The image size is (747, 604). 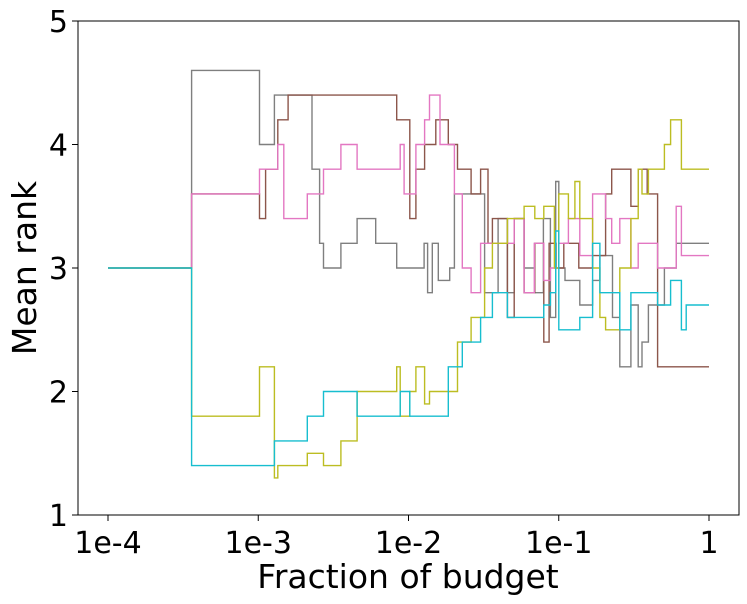 What do you see at coordinates (24, 267) in the screenshot?
I see `y-axis-label: Mean rank` at bounding box center [24, 267].